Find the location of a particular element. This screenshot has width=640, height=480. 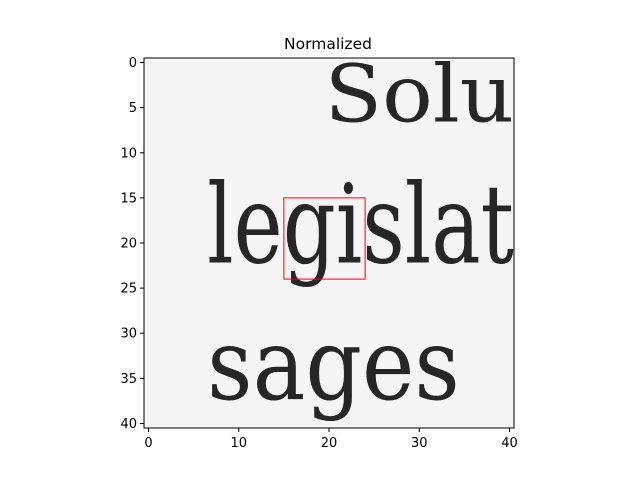

glyph-stroke-0: Solu is located at coordinates (419, 94).